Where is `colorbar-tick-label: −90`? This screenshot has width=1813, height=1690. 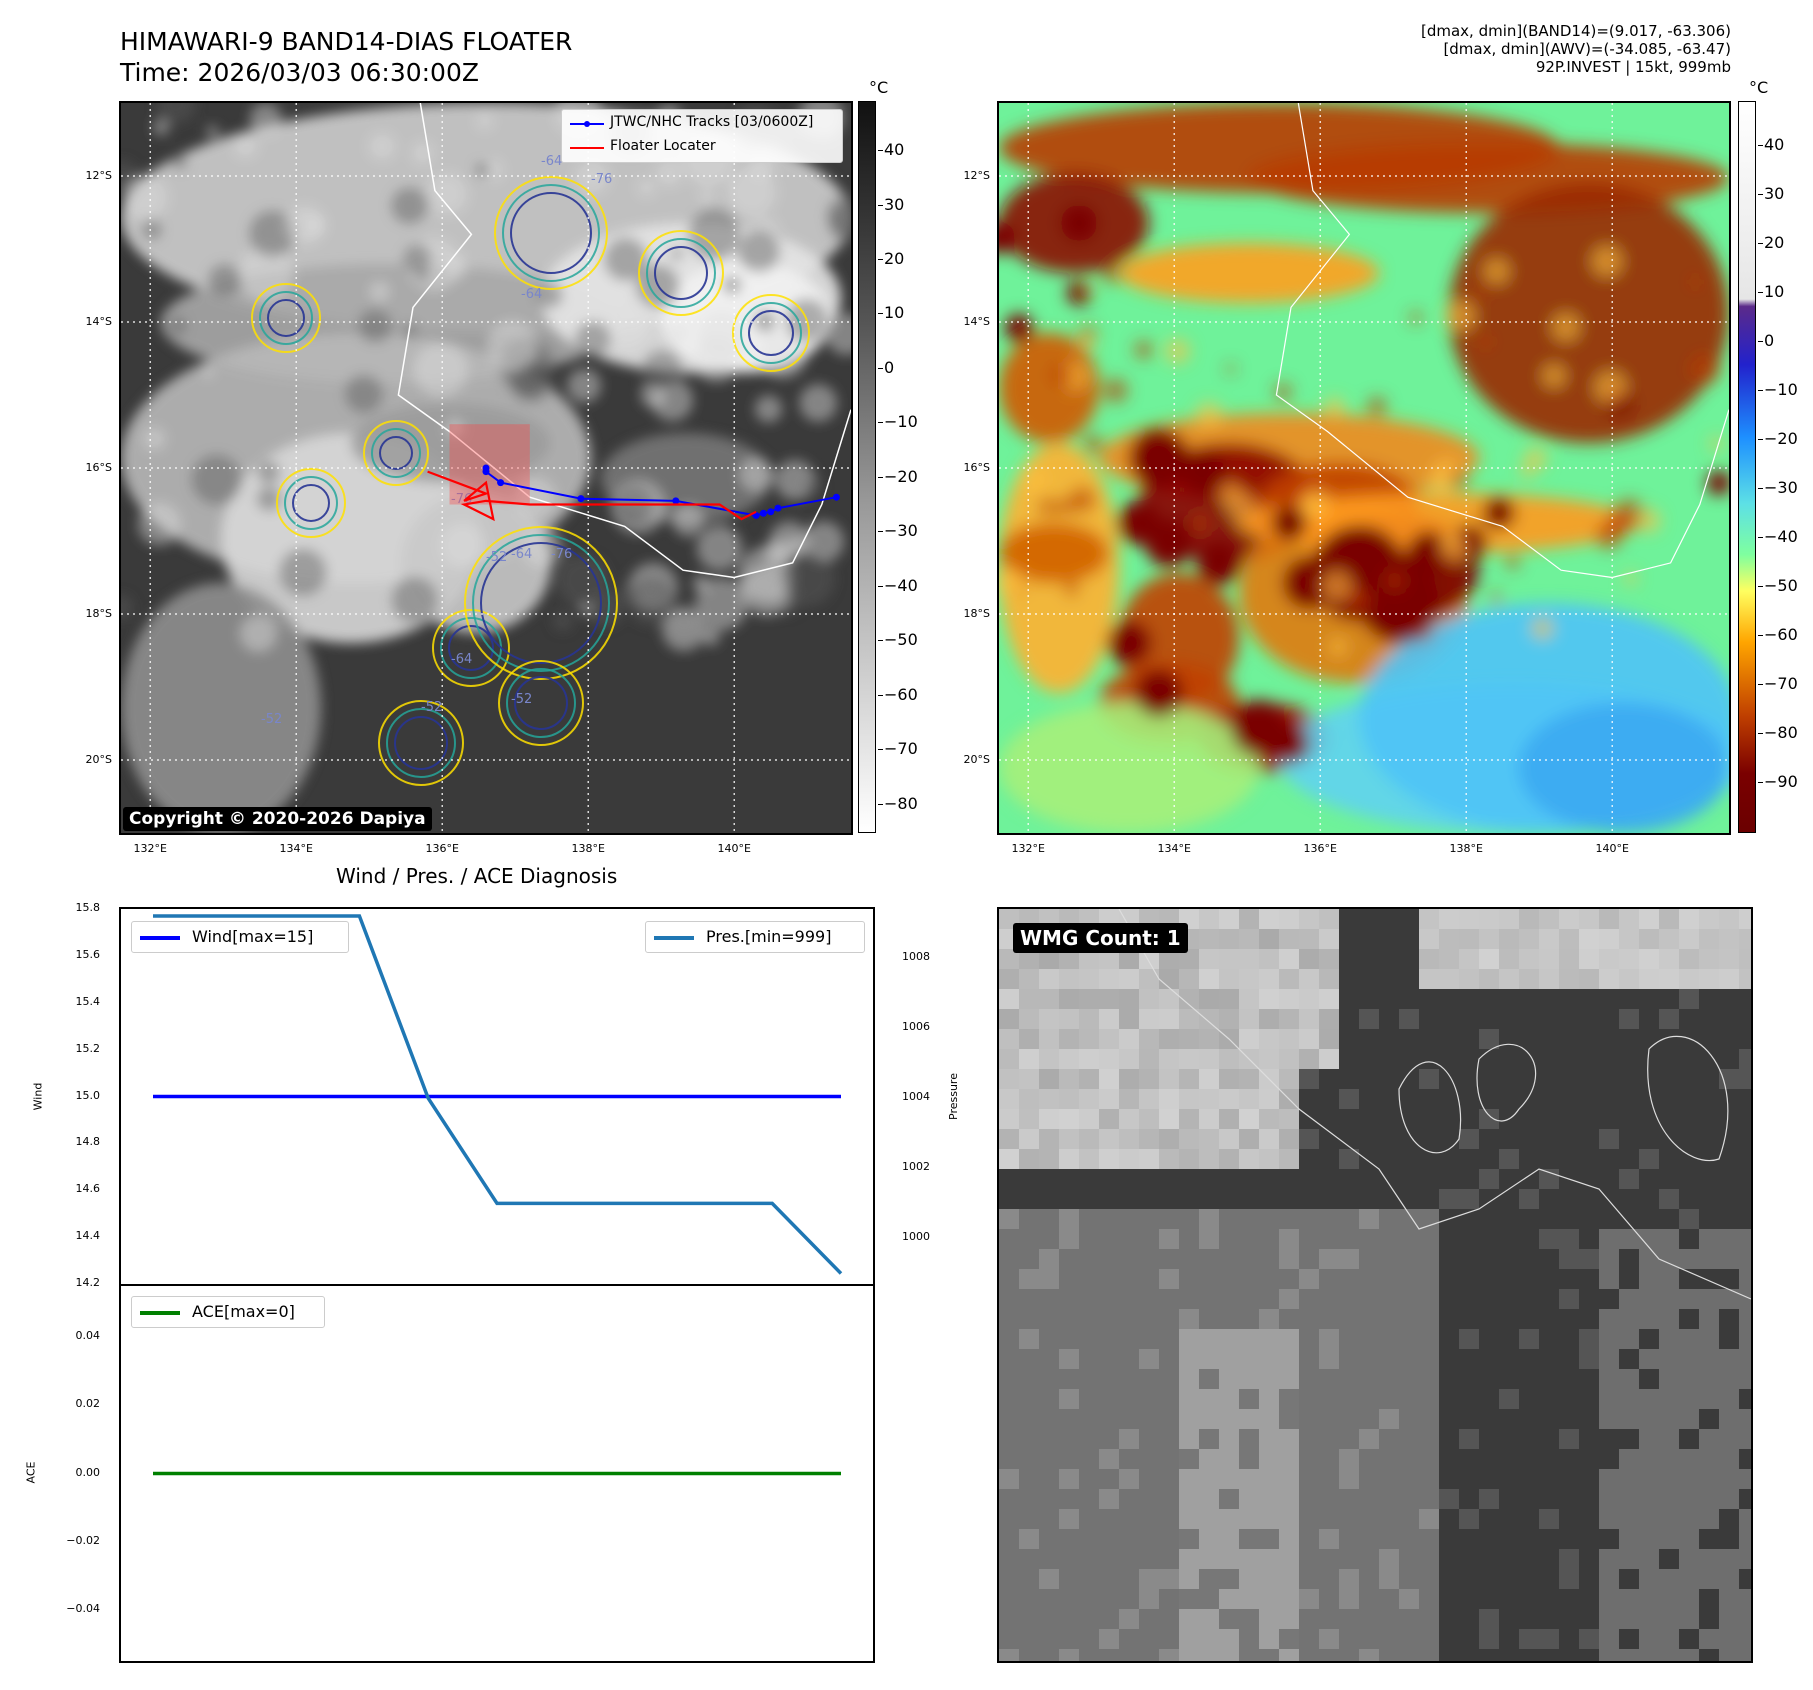
colorbar-tick-label: −90 is located at coordinates (1781, 781).